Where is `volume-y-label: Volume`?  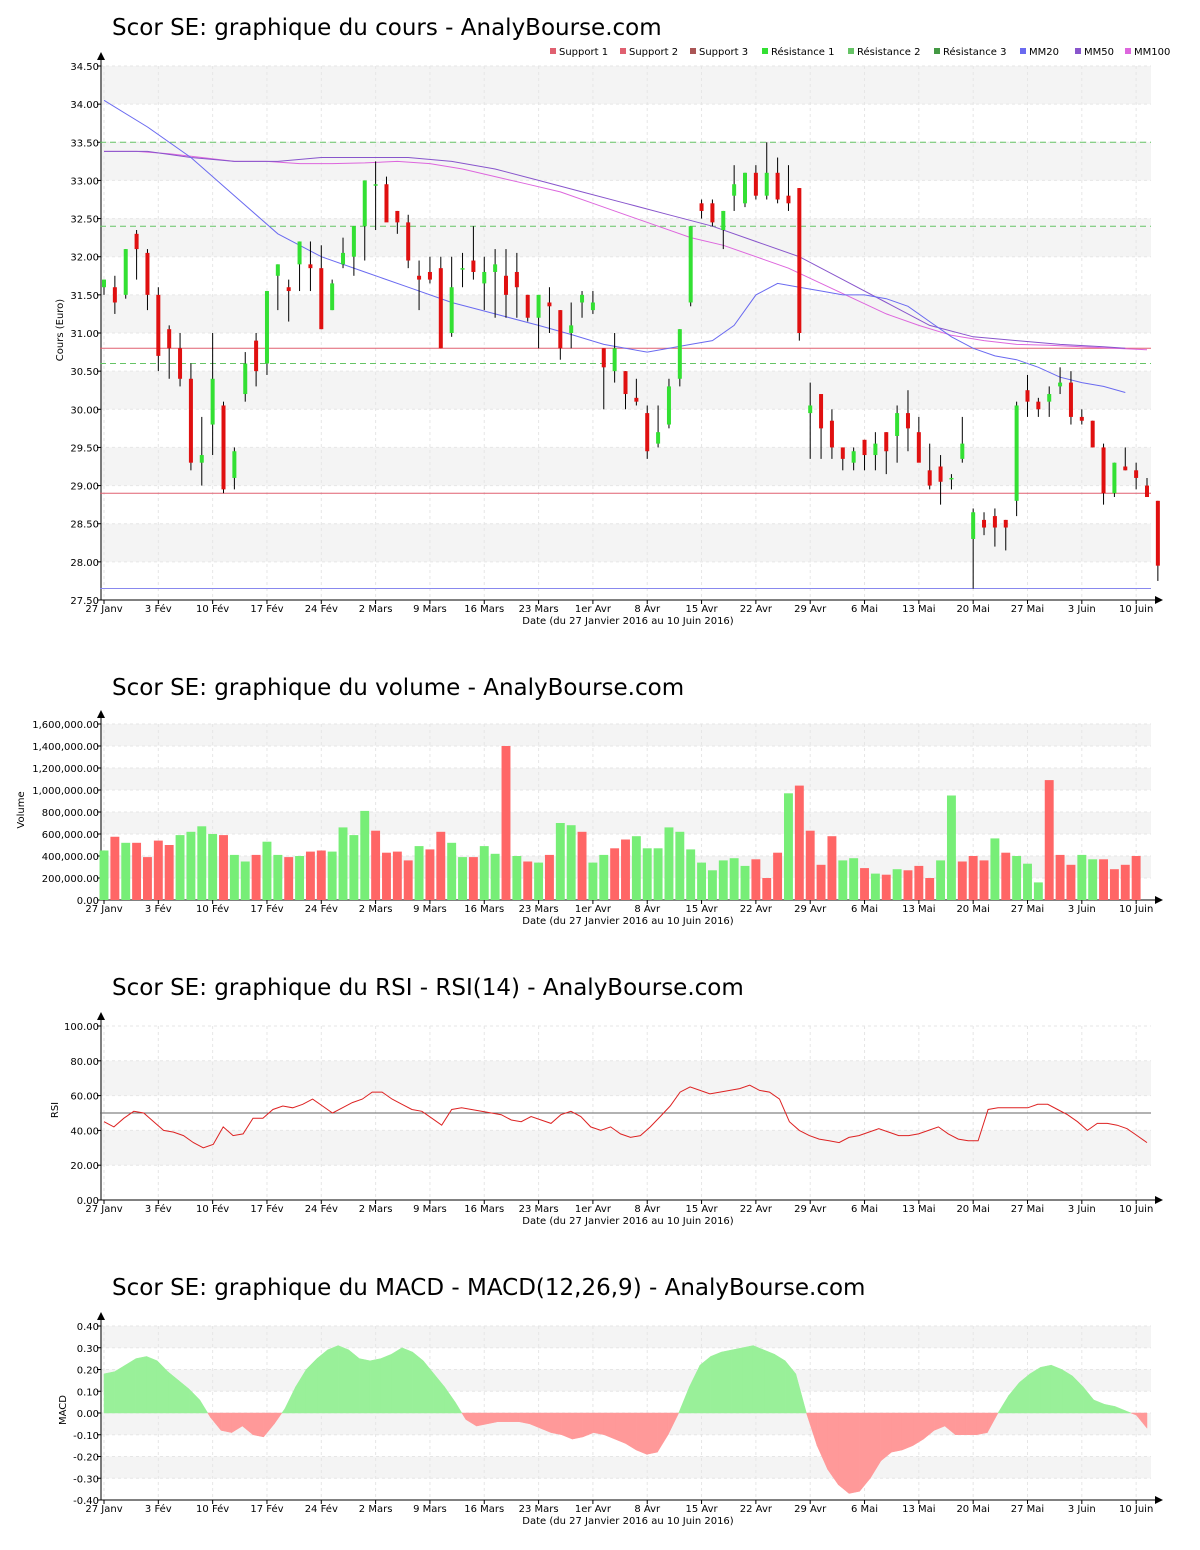 volume-y-label: Volume is located at coordinates (21, 809).